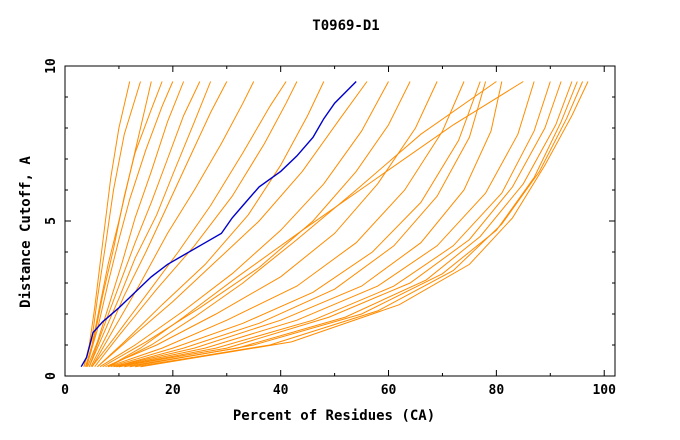 The width and height of the screenshot is (680, 440). I want to click on y-axis-label: Distance Cutoff, A, so click(26, 232).